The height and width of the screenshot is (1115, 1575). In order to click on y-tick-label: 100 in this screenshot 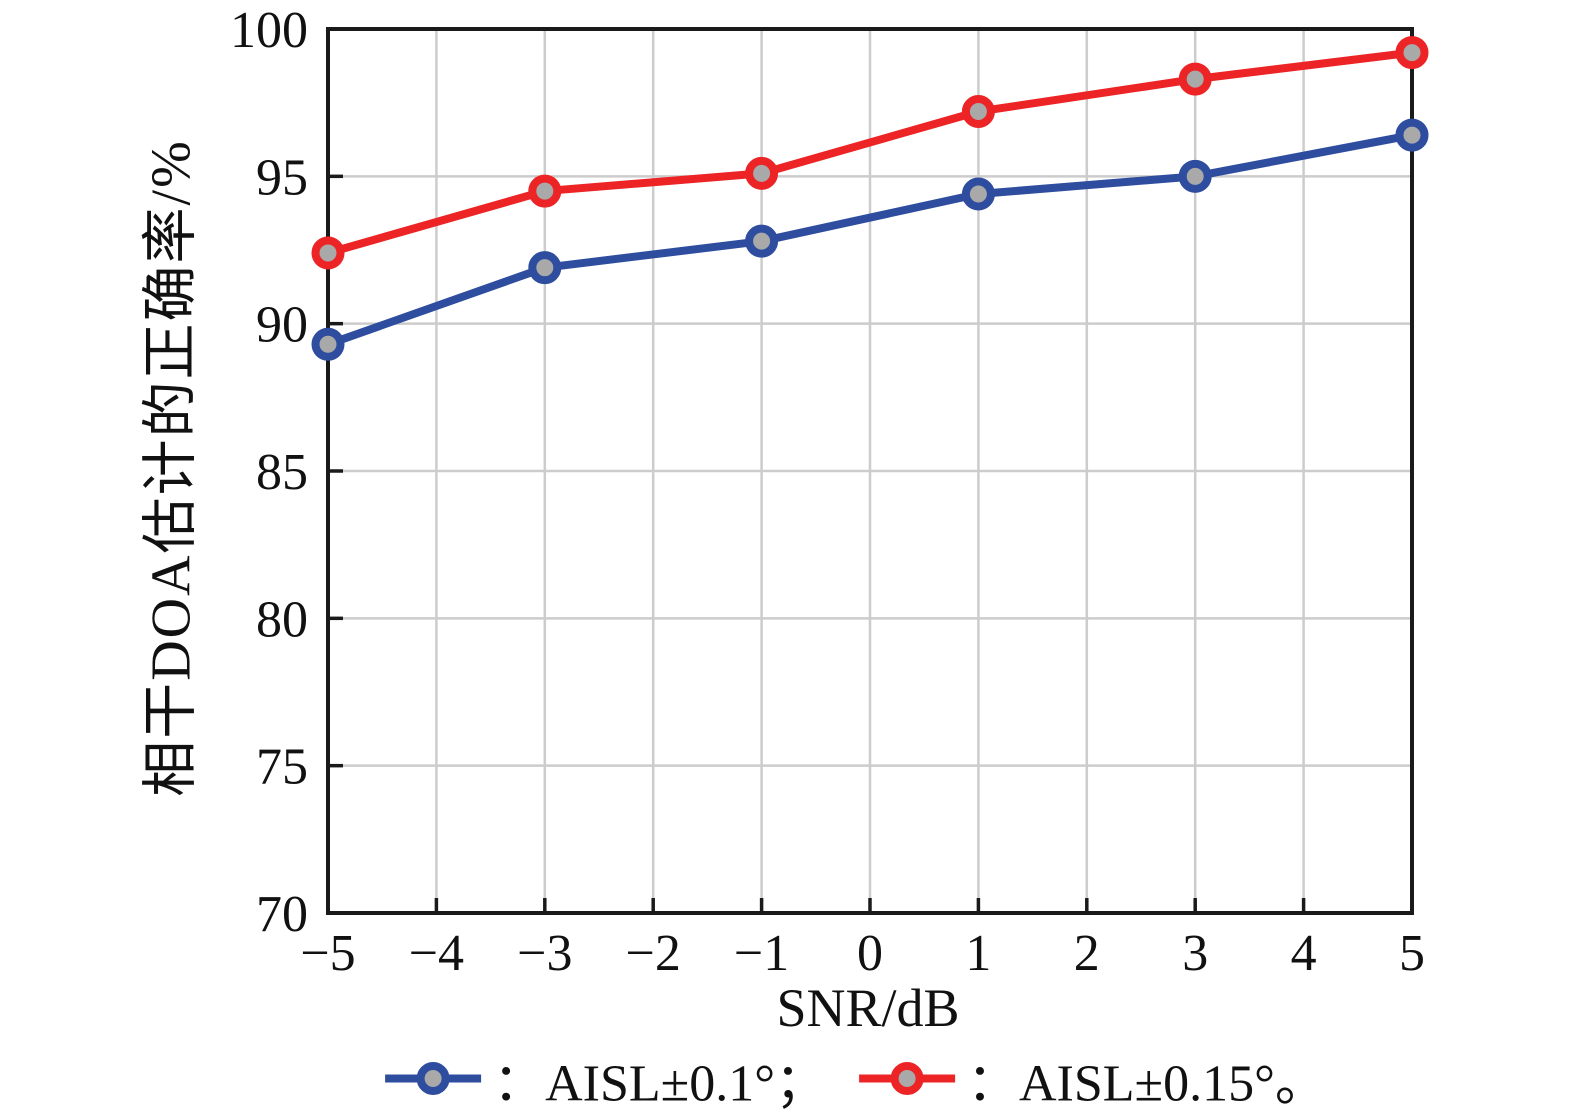, I will do `click(269, 30)`.